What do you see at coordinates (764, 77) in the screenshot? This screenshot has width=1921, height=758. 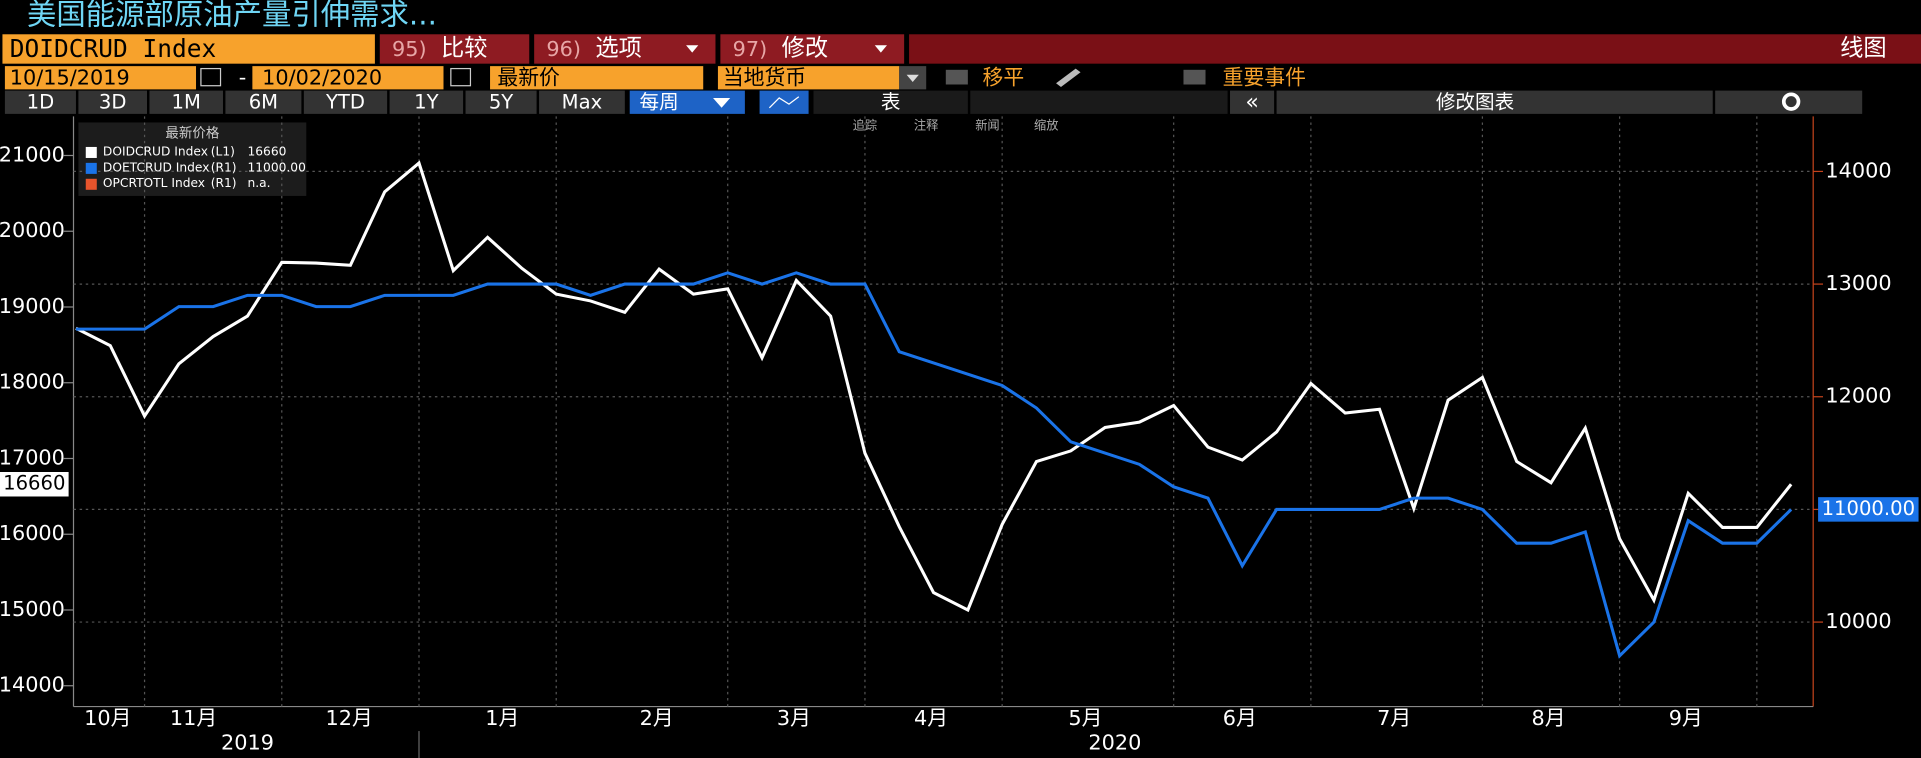 I see `currency: 当地货币` at bounding box center [764, 77].